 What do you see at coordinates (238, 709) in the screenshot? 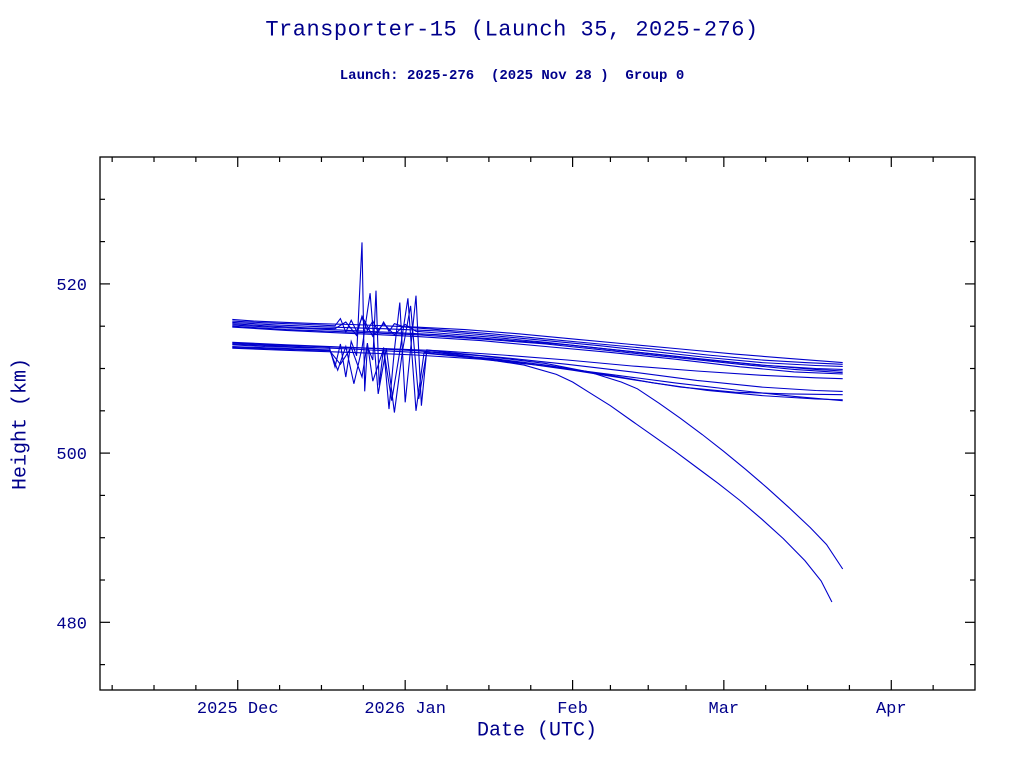
I see `x-tick-label: 2025 Dec` at bounding box center [238, 709].